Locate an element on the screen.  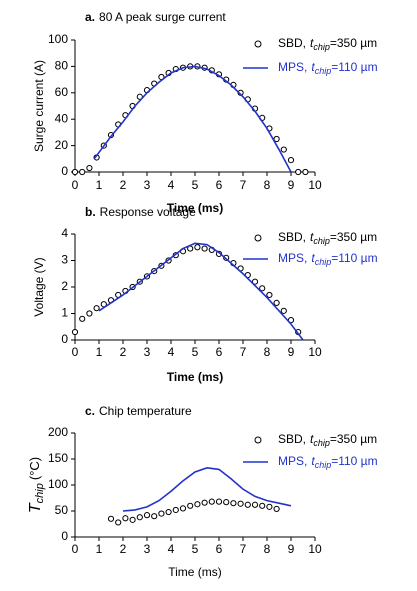
y-axis-label: Surge current (A) is located at coordinates (39, 106).